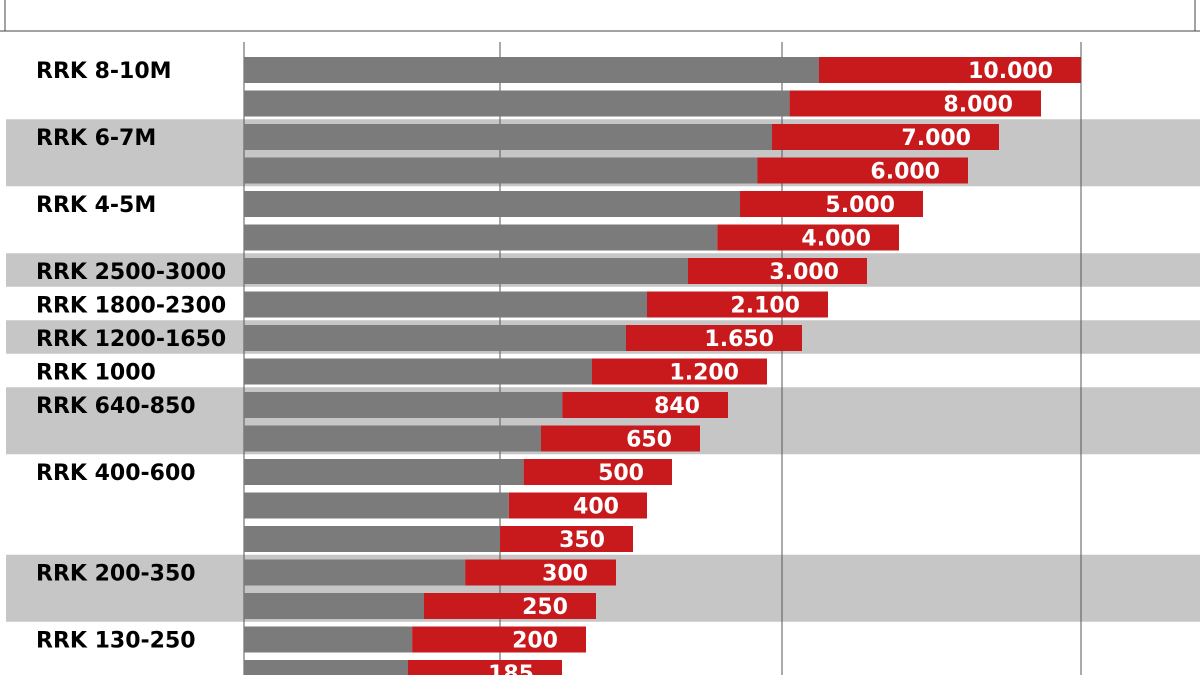 This screenshot has height=675, width=1200. I want to click on value-label-10-0: 200, so click(535, 641).